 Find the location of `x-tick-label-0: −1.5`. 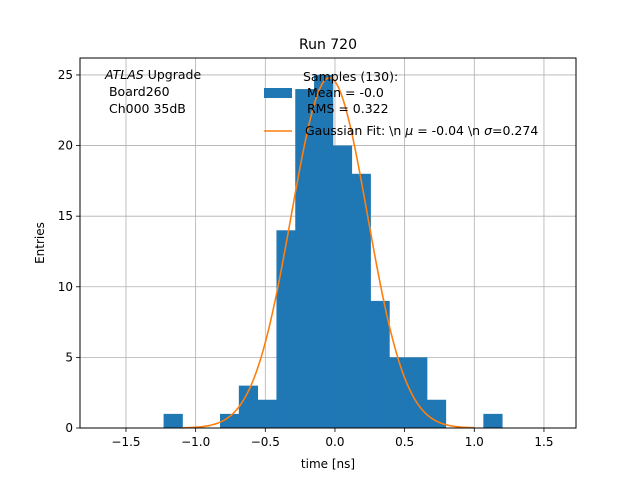

x-tick-label-0: −1.5 is located at coordinates (125, 442).